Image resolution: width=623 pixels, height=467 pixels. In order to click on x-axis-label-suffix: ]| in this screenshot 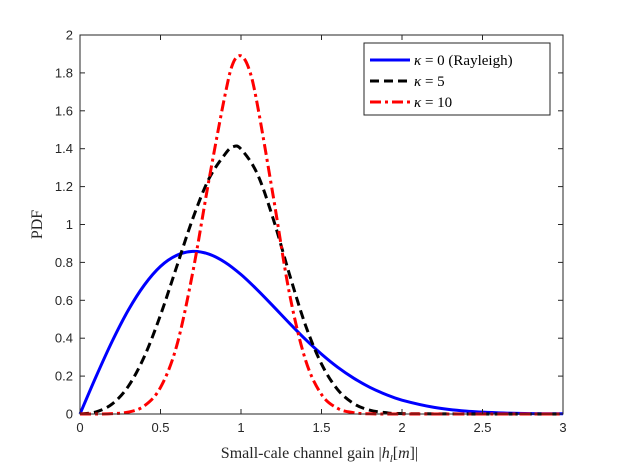, I will do `click(414, 453)`.